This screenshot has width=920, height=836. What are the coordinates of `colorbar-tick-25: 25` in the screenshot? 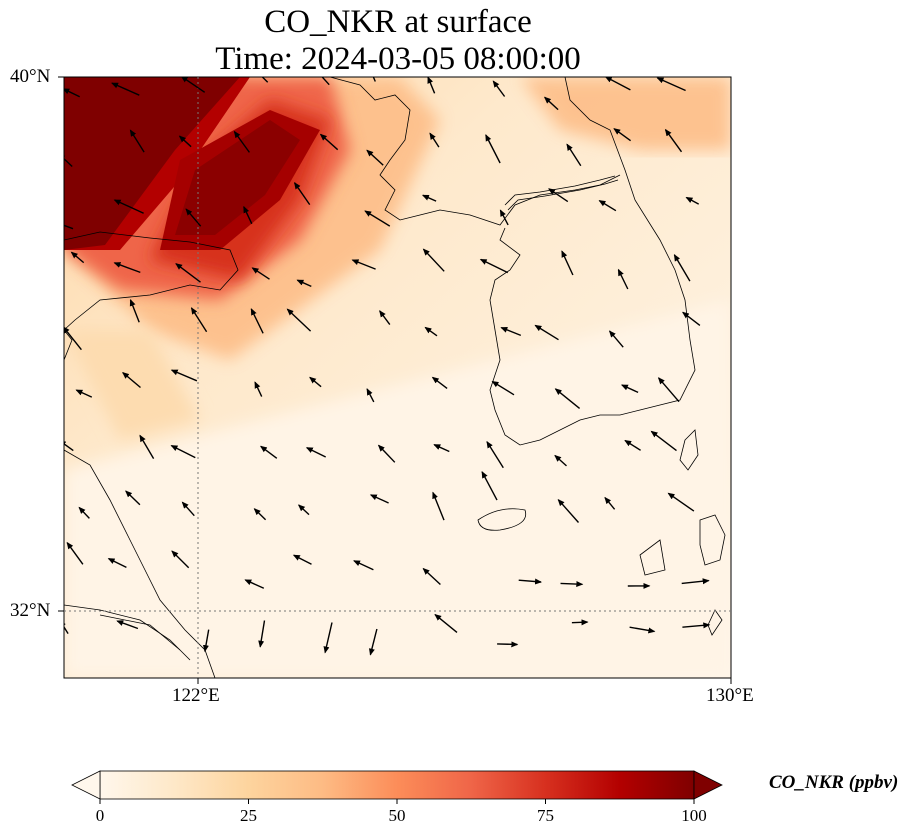 It's located at (248, 815).